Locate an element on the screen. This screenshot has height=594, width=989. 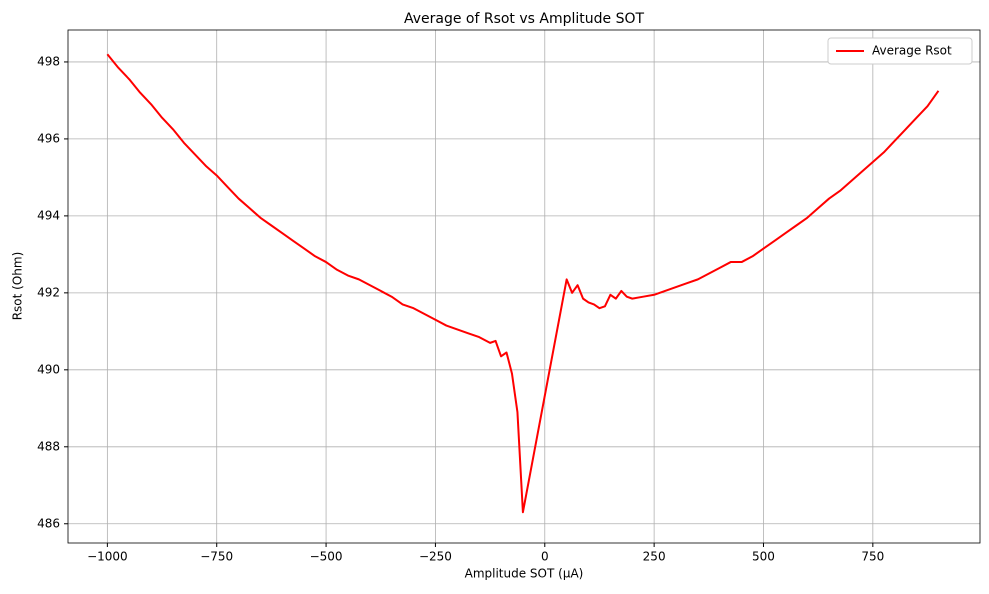
y-tick-label: 498 is located at coordinates (48, 61).